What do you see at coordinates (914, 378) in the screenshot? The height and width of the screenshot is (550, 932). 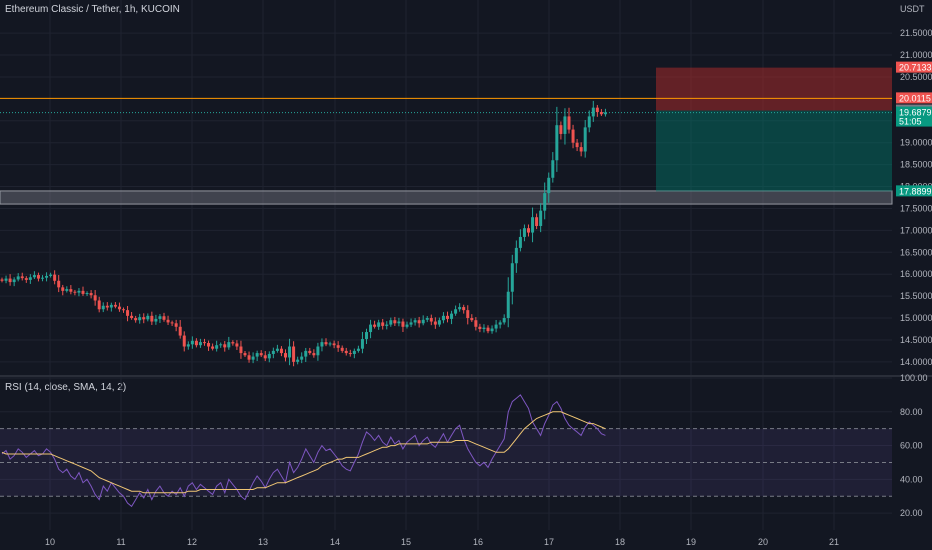 I see `rsi-tick-label: 100.00` at bounding box center [914, 378].